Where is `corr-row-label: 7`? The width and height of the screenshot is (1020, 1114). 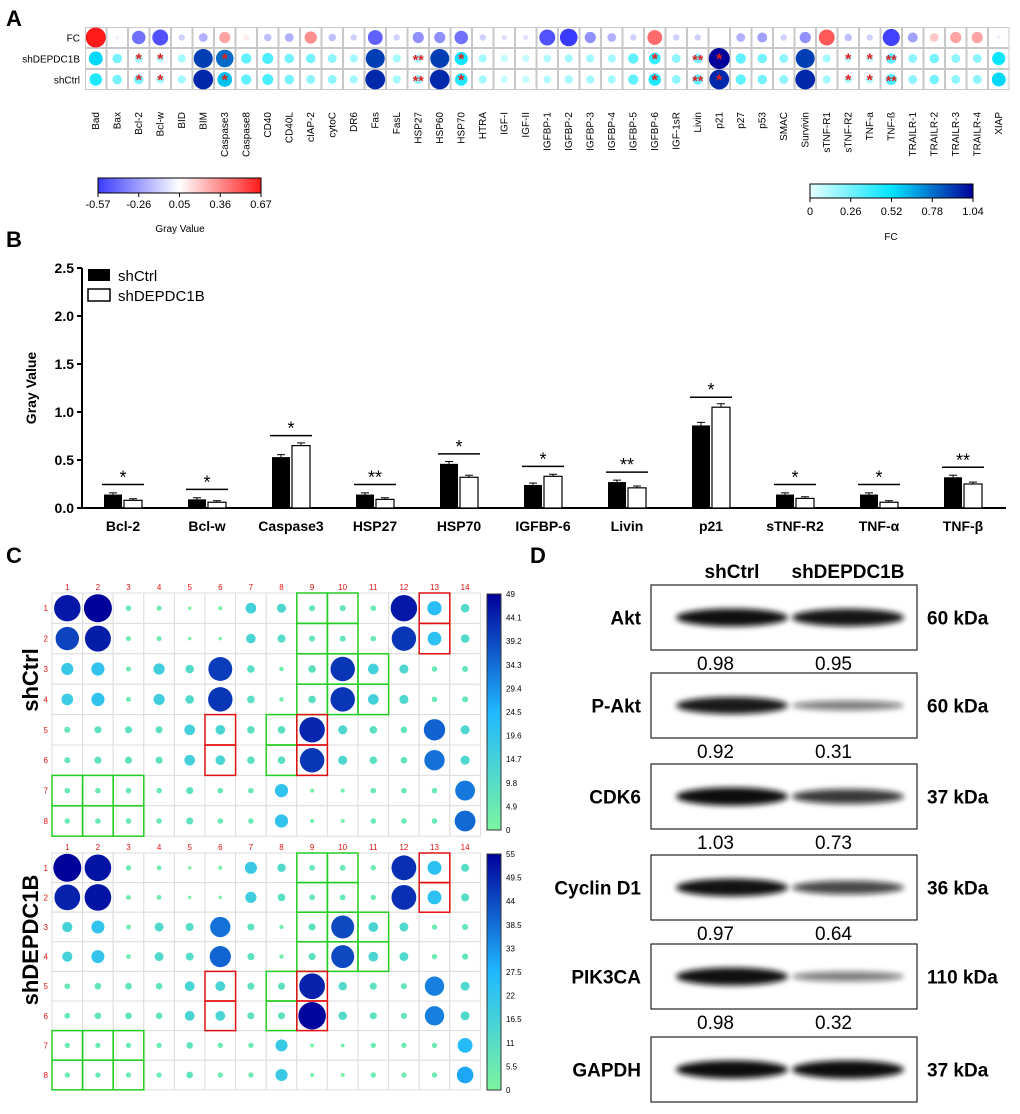 corr-row-label: 7 is located at coordinates (46, 1045).